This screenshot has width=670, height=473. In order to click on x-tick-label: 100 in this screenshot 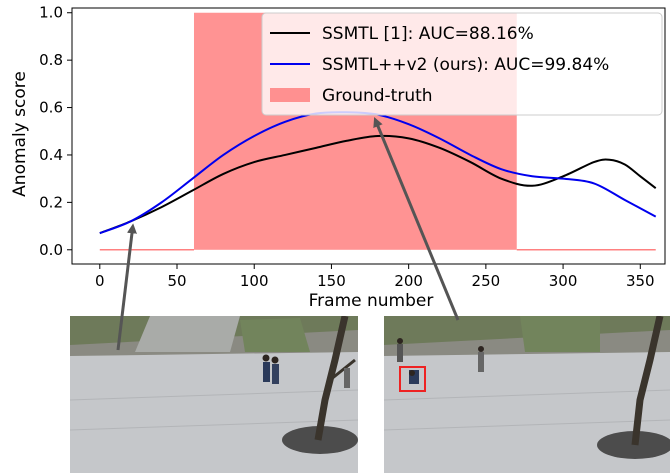, I will do `click(254, 281)`.